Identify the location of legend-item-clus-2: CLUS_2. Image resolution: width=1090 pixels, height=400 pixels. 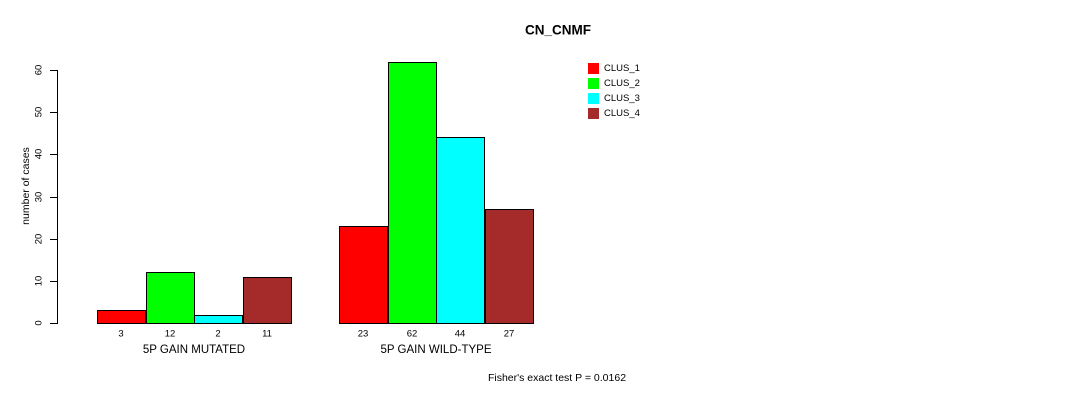
(614, 83).